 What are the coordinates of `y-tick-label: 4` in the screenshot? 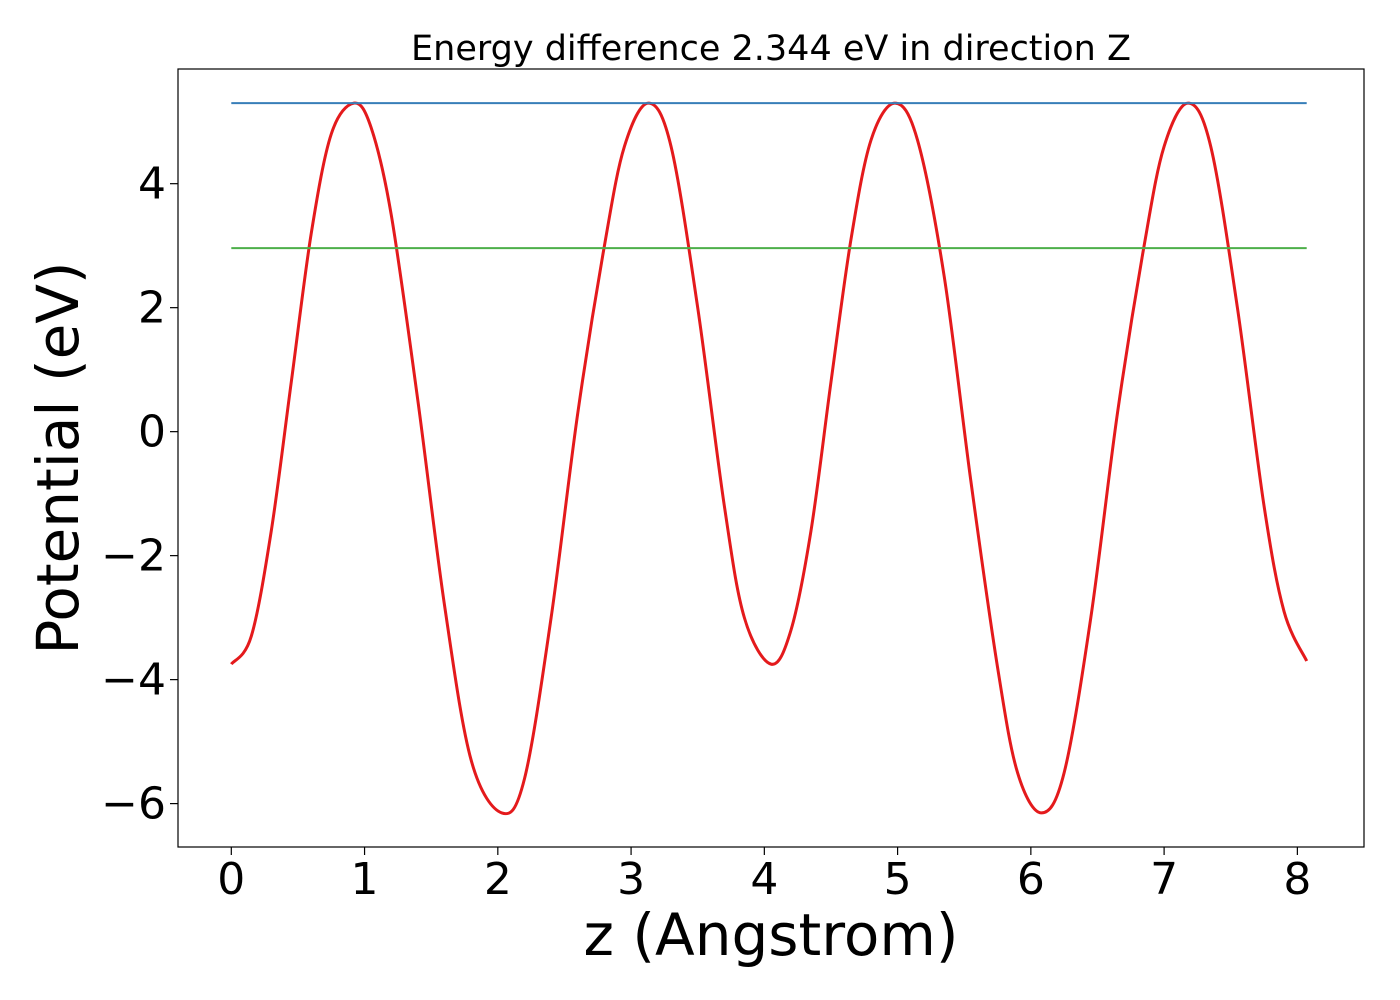 It's located at (152, 184).